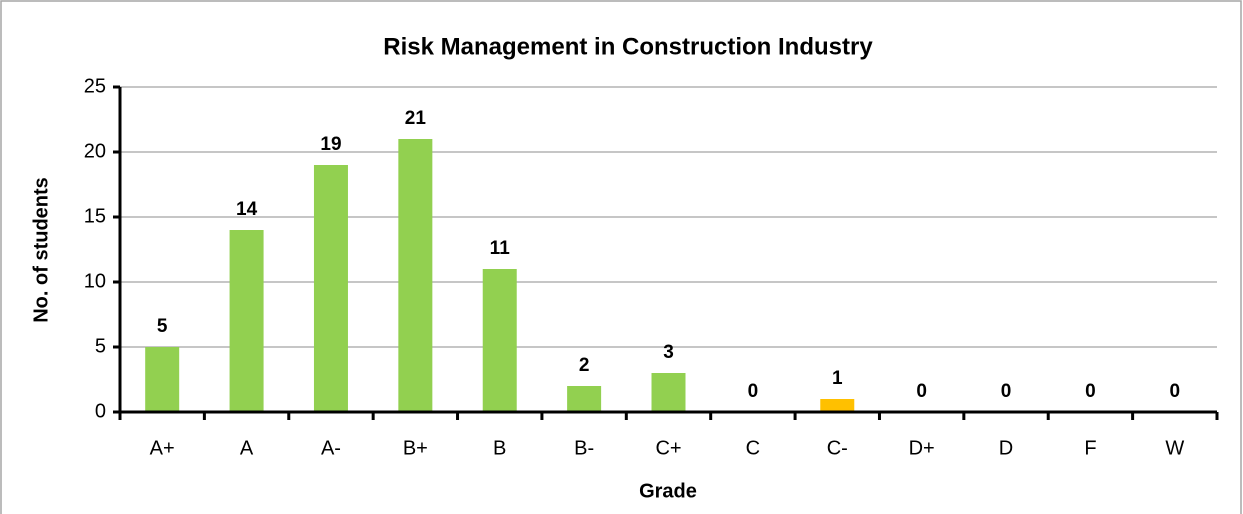 The width and height of the screenshot is (1243, 514). What do you see at coordinates (837, 378) in the screenshot?
I see `data-label: 1` at bounding box center [837, 378].